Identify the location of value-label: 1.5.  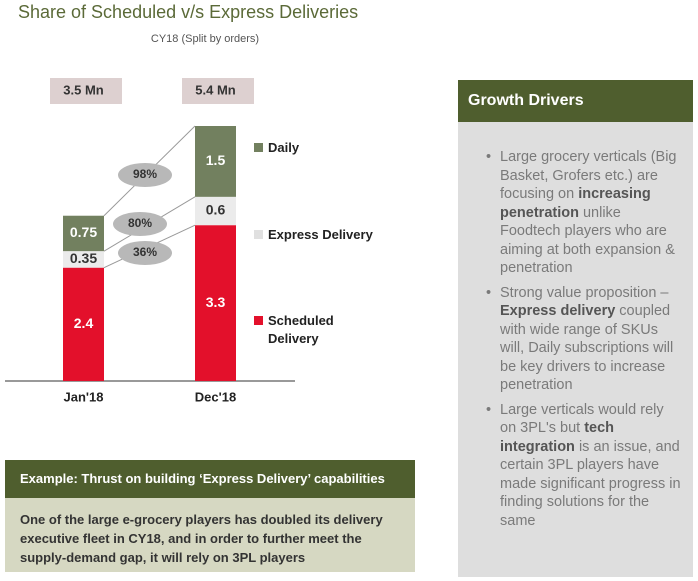
(216, 160).